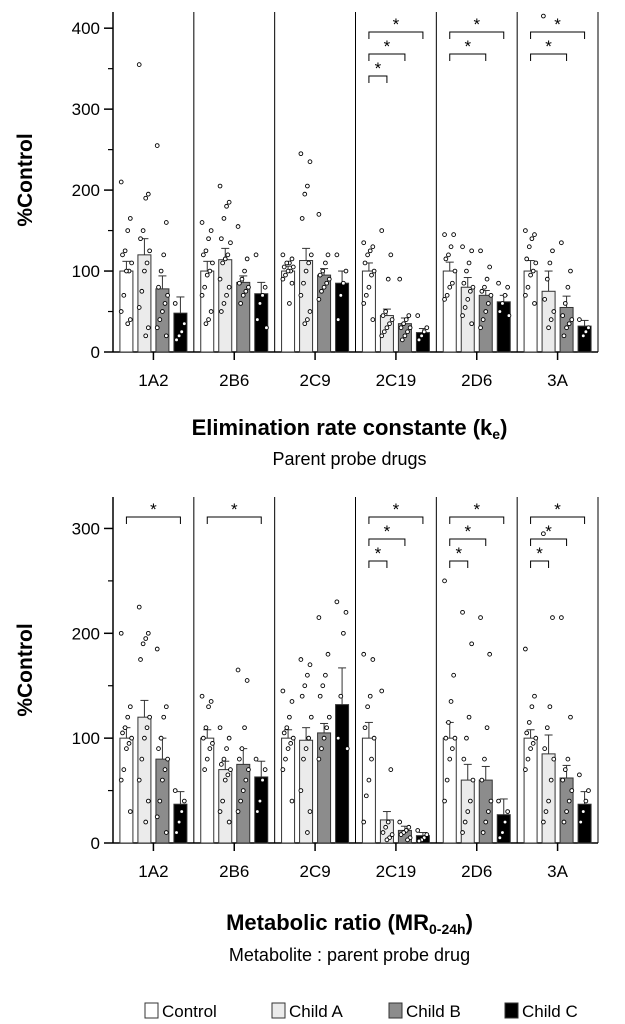  Describe the element at coordinates (511, 1010) in the screenshot. I see `legend-swatch` at that location.